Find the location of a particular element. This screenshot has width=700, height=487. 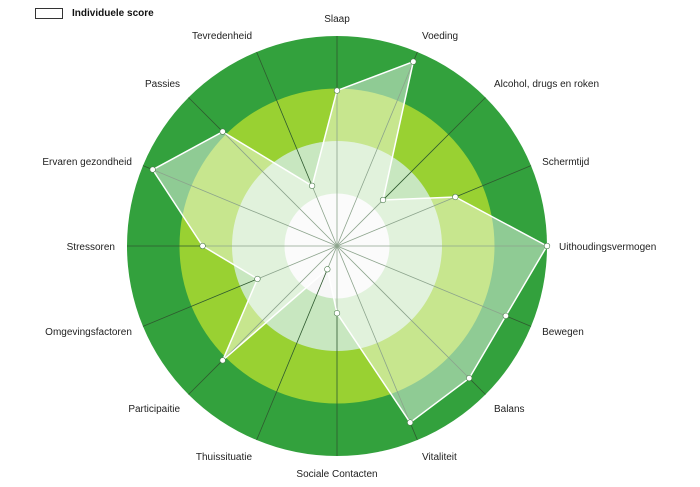

axis-label-9: Sociale Contacten is located at coordinates (336, 474).